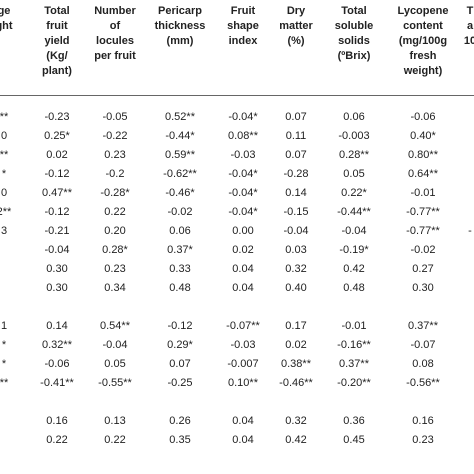 This screenshot has height=474, width=474. I want to click on table-cell: 0.35, so click(180, 440).